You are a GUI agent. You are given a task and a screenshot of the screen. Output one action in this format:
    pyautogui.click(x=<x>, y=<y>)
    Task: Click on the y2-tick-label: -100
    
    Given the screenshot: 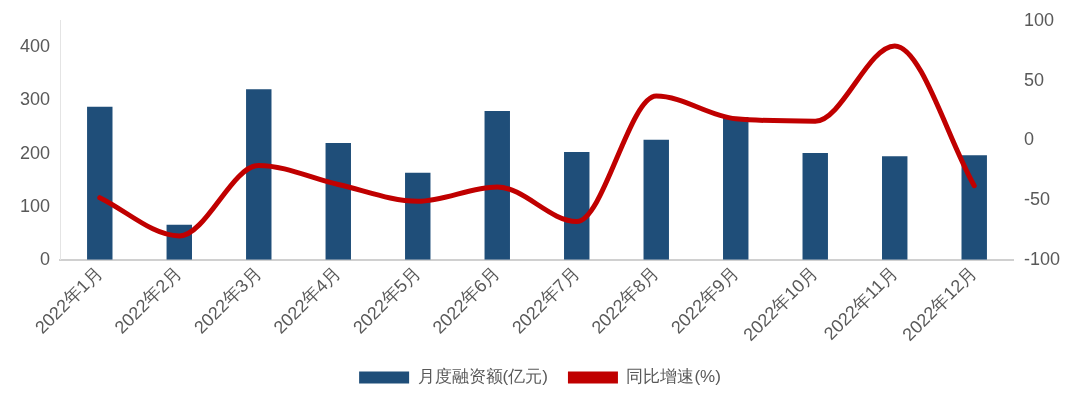 What is the action you would take?
    pyautogui.click(x=1041, y=258)
    